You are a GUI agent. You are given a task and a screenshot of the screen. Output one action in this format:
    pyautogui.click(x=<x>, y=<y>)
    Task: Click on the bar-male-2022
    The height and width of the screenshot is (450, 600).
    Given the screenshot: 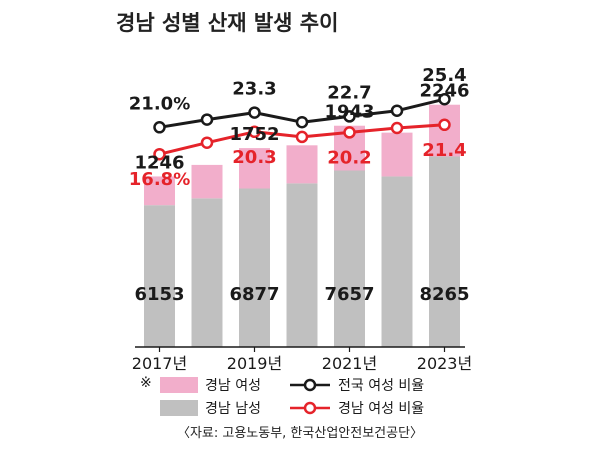 What is the action you would take?
    pyautogui.click(x=397, y=261)
    